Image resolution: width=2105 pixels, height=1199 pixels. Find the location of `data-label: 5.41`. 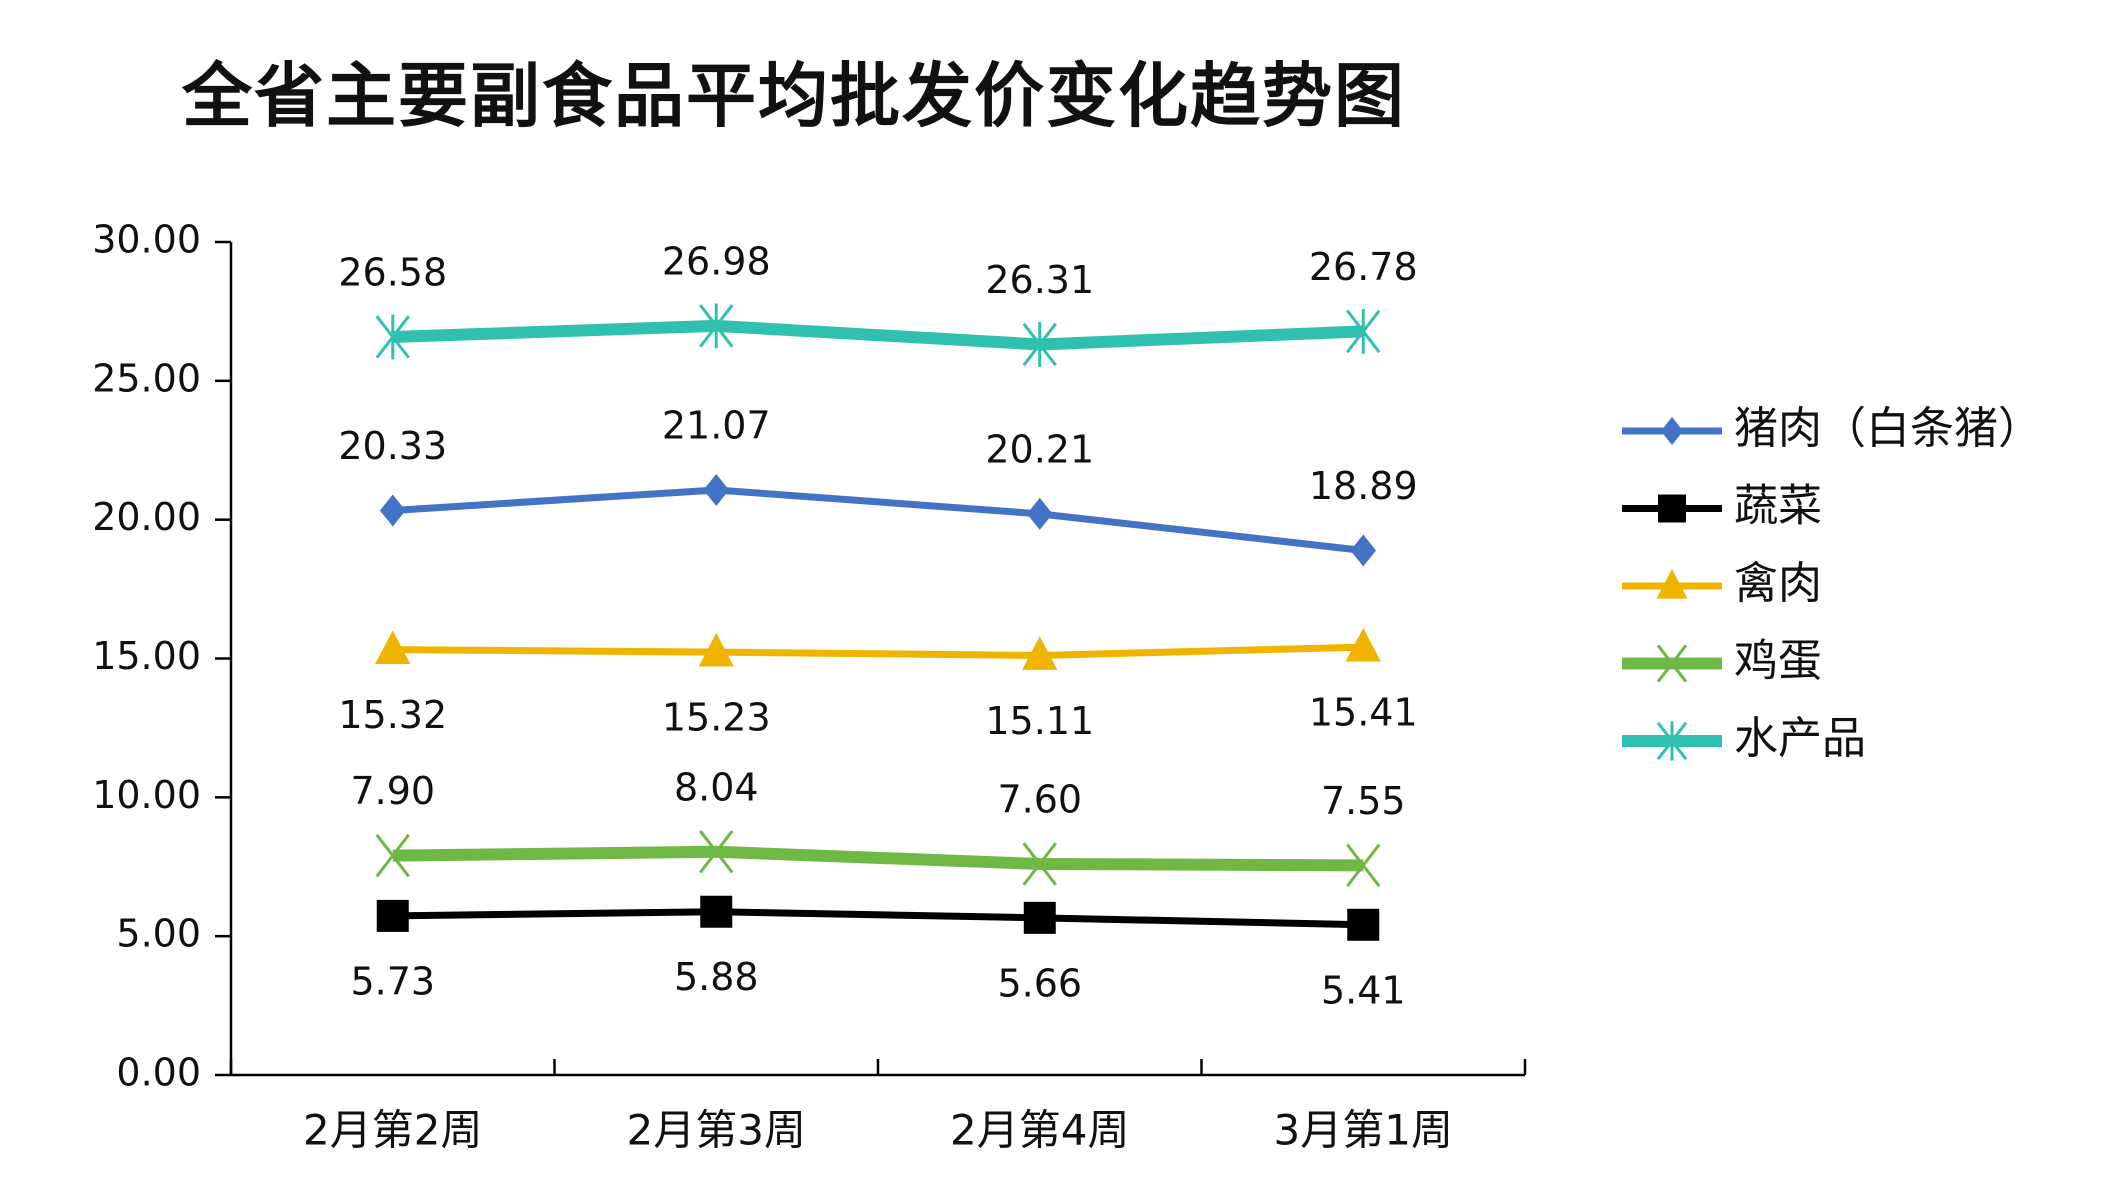

data-label: 5.41 is located at coordinates (1363, 990).